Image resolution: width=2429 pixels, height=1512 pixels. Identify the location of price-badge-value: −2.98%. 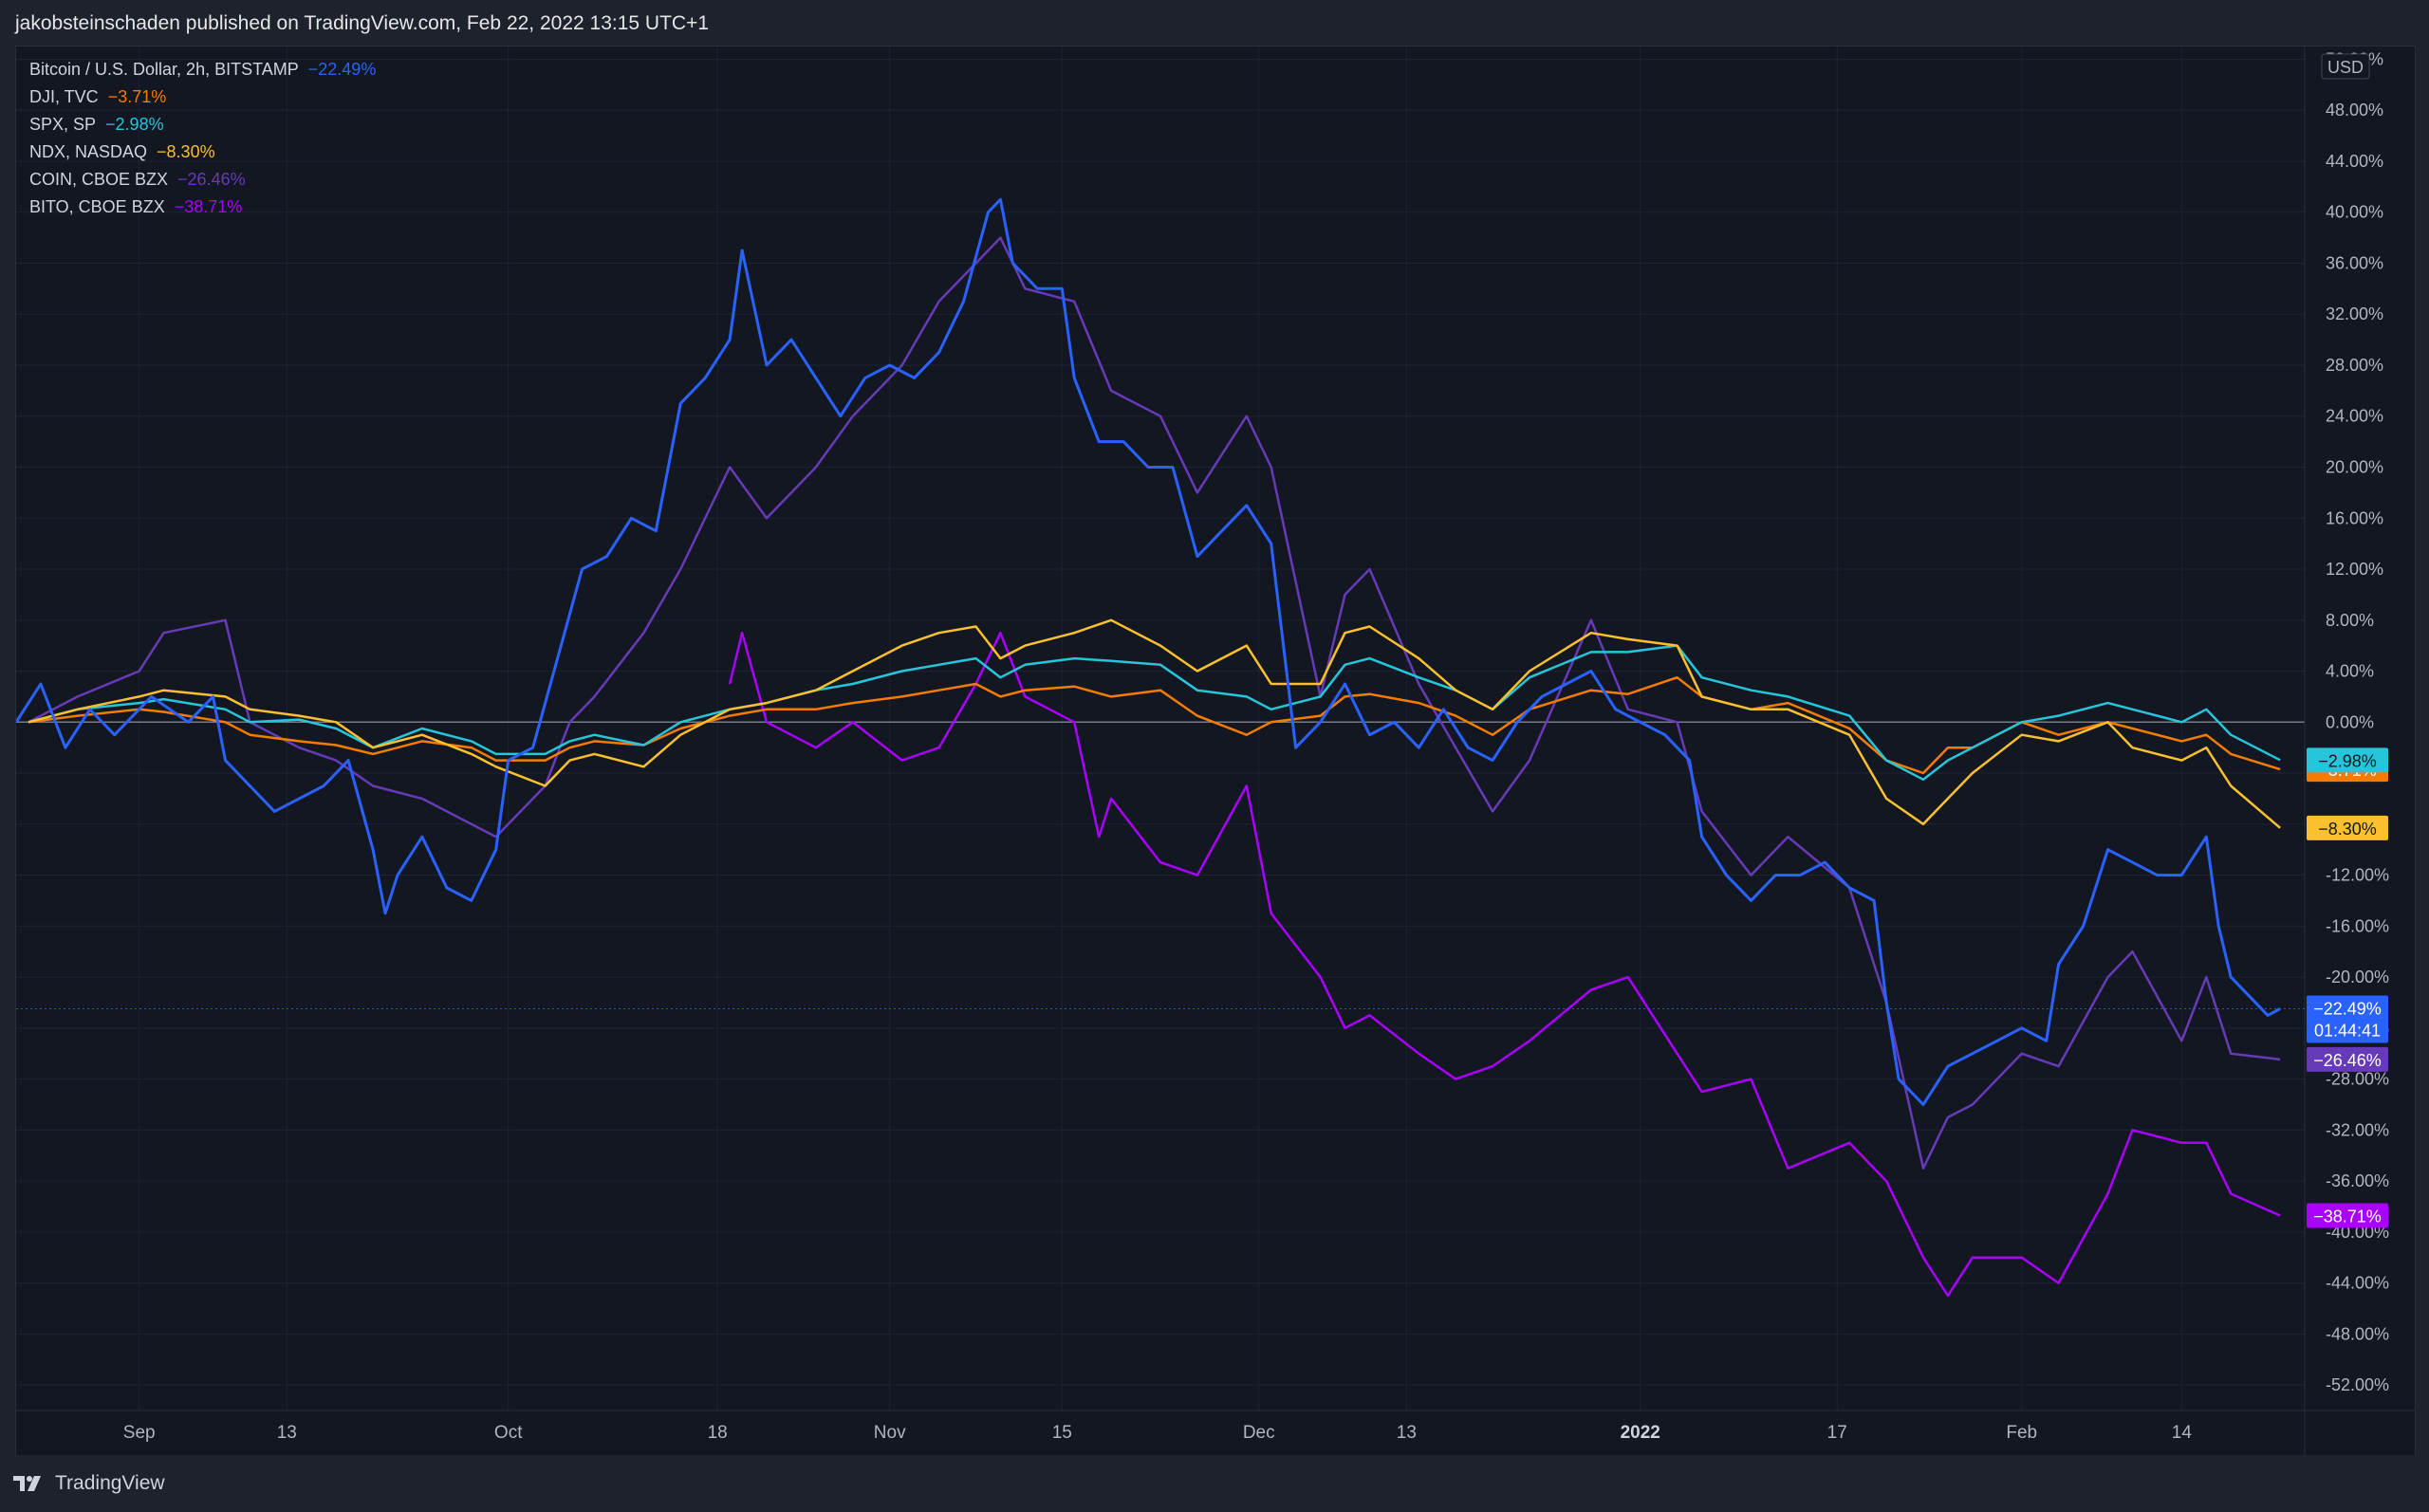
(2347, 760).